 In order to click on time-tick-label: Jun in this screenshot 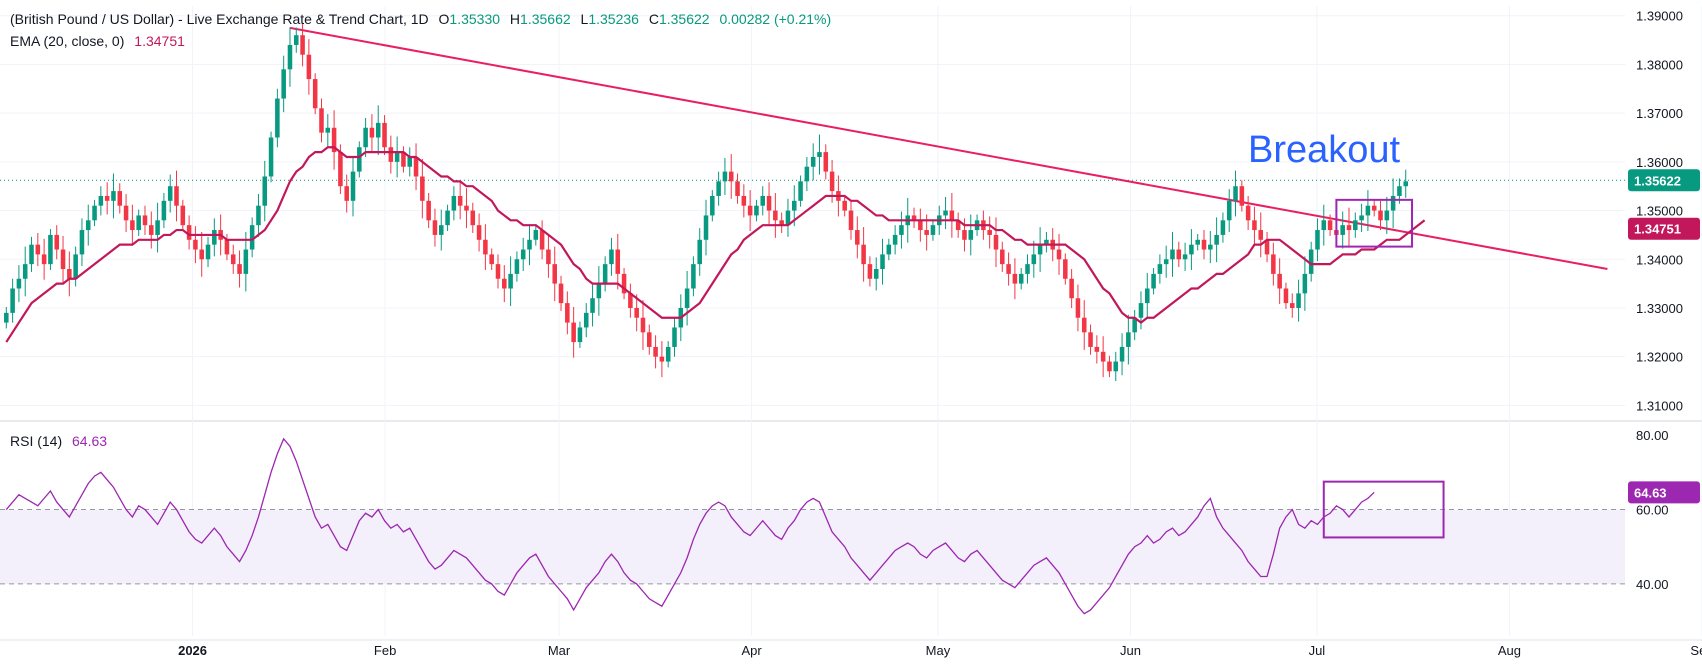, I will do `click(1130, 650)`.